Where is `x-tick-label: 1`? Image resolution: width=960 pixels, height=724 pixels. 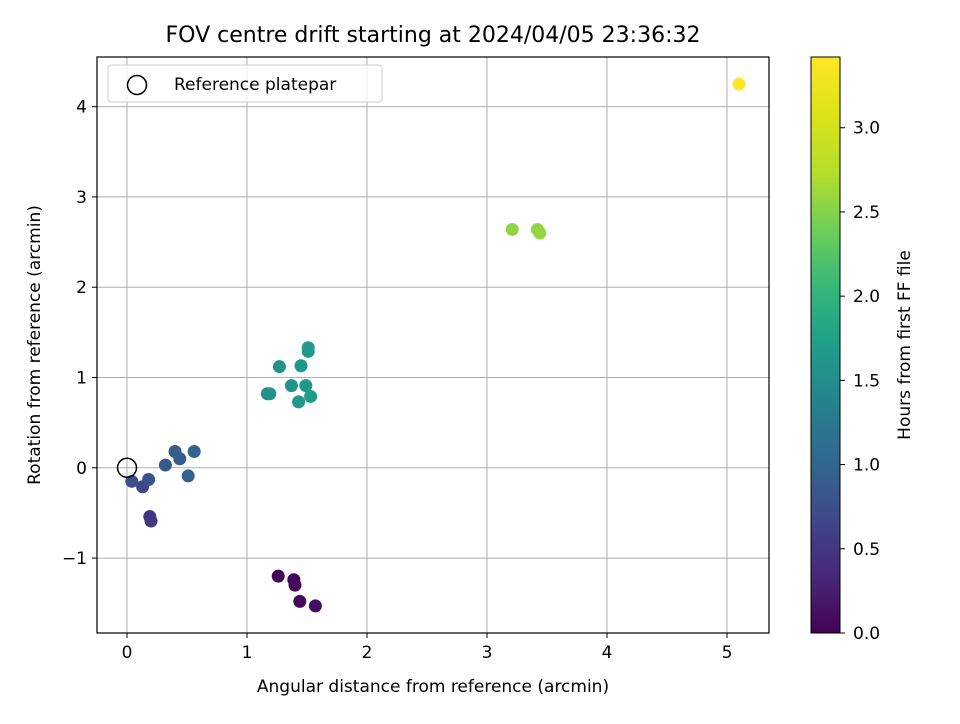
x-tick-label: 1 is located at coordinates (247, 653).